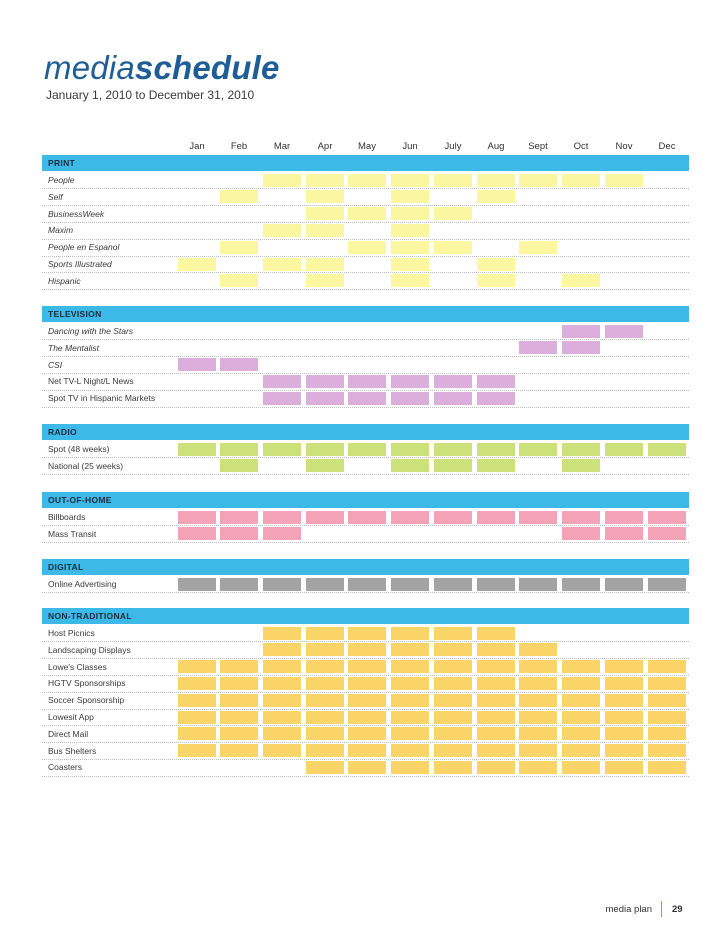 This screenshot has width=728, height=942. Describe the element at coordinates (581, 146) in the screenshot. I see `month-header: Oct` at that location.